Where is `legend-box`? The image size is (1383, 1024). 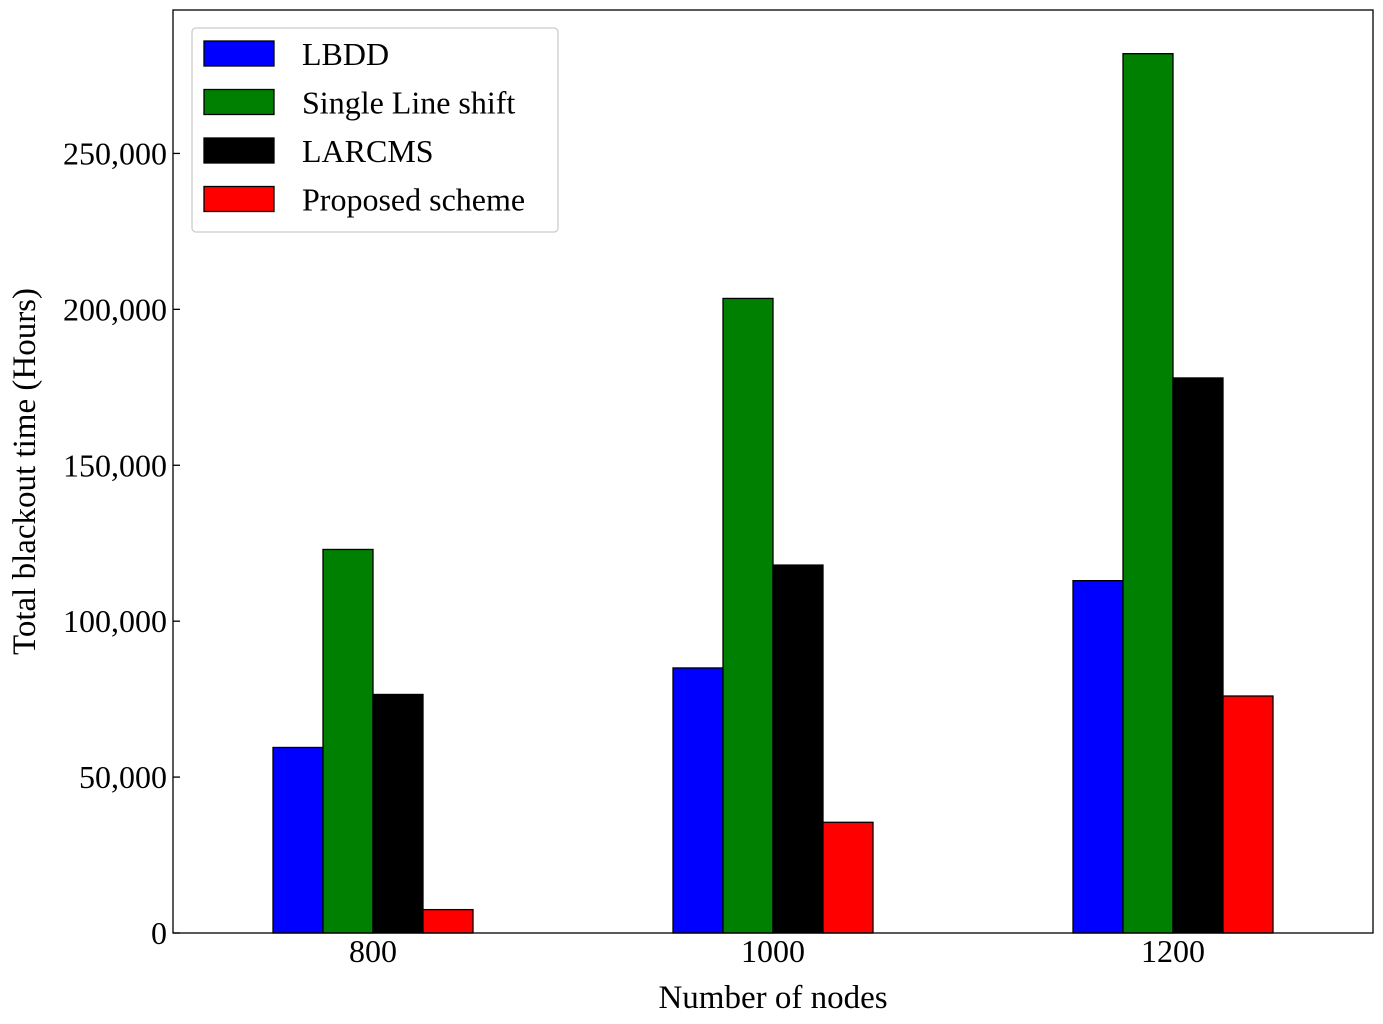 legend-box is located at coordinates (375, 130).